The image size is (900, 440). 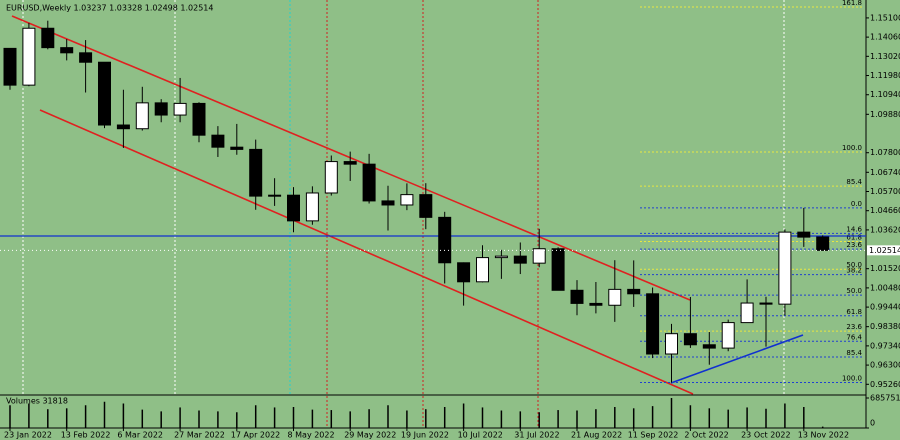 What do you see at coordinates (885, 75) in the screenshot?
I see `y-tick-label: 1.11980` at bounding box center [885, 75].